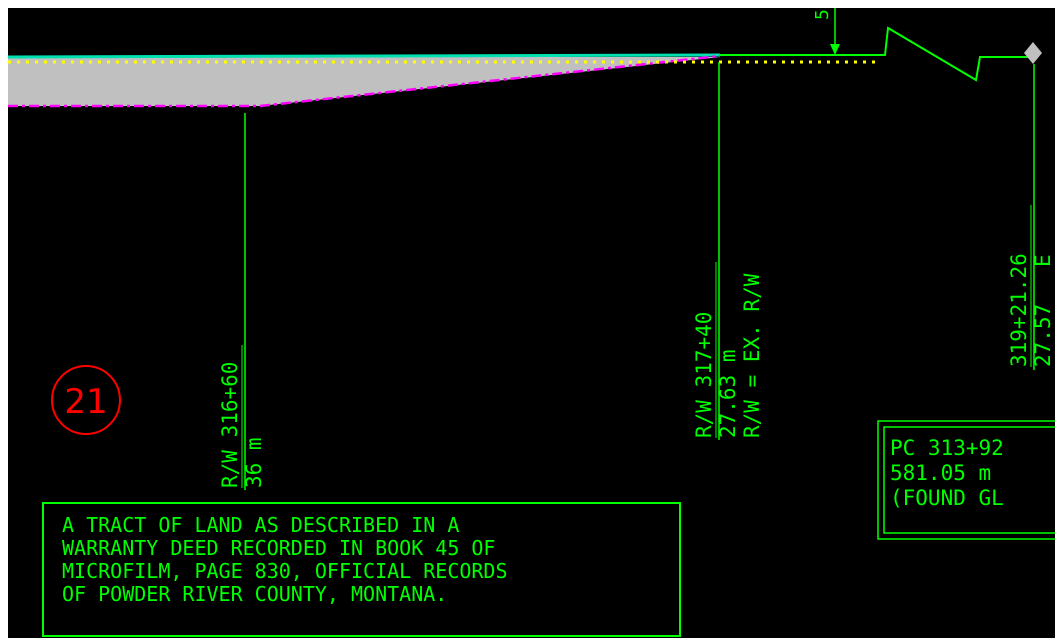  I want to click on note-line-4: OF POWDER RIVER COUNTY, MONTANA., so click(254, 594).